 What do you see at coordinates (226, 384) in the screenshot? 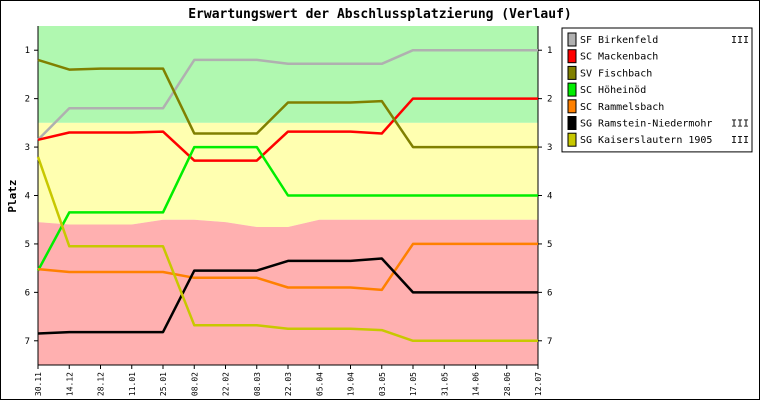
I see `x-tick-label: 22.02` at bounding box center [226, 384].